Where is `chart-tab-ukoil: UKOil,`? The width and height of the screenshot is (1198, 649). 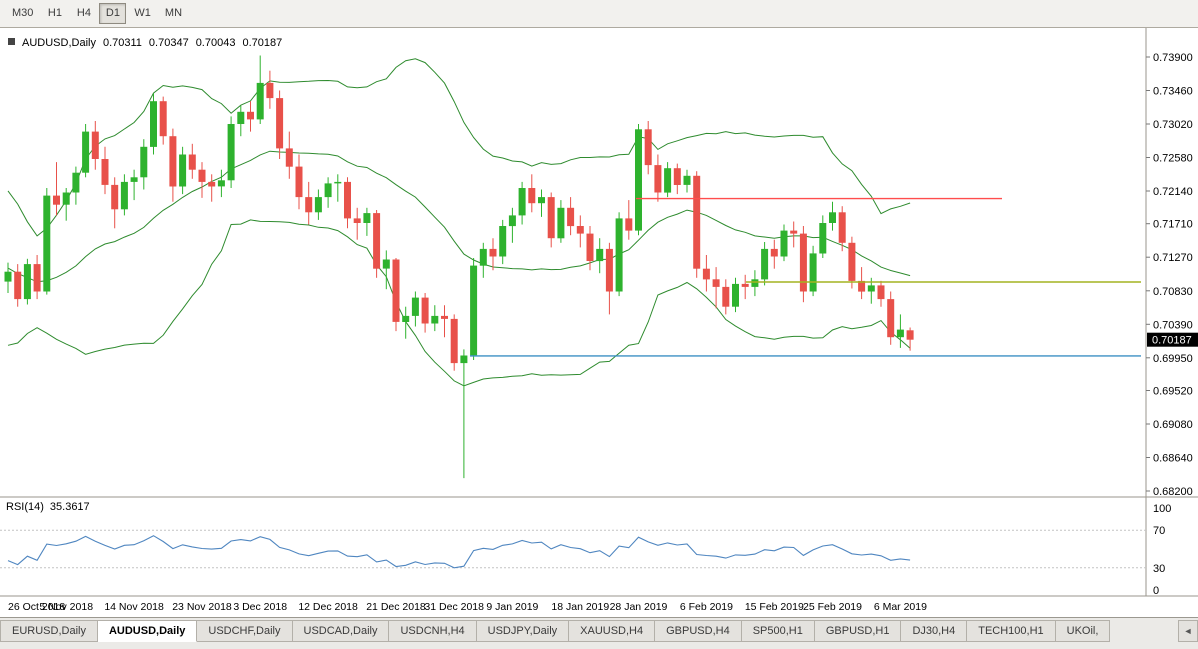
chart-tab-ukoil: UKOil, is located at coordinates (1083, 631).